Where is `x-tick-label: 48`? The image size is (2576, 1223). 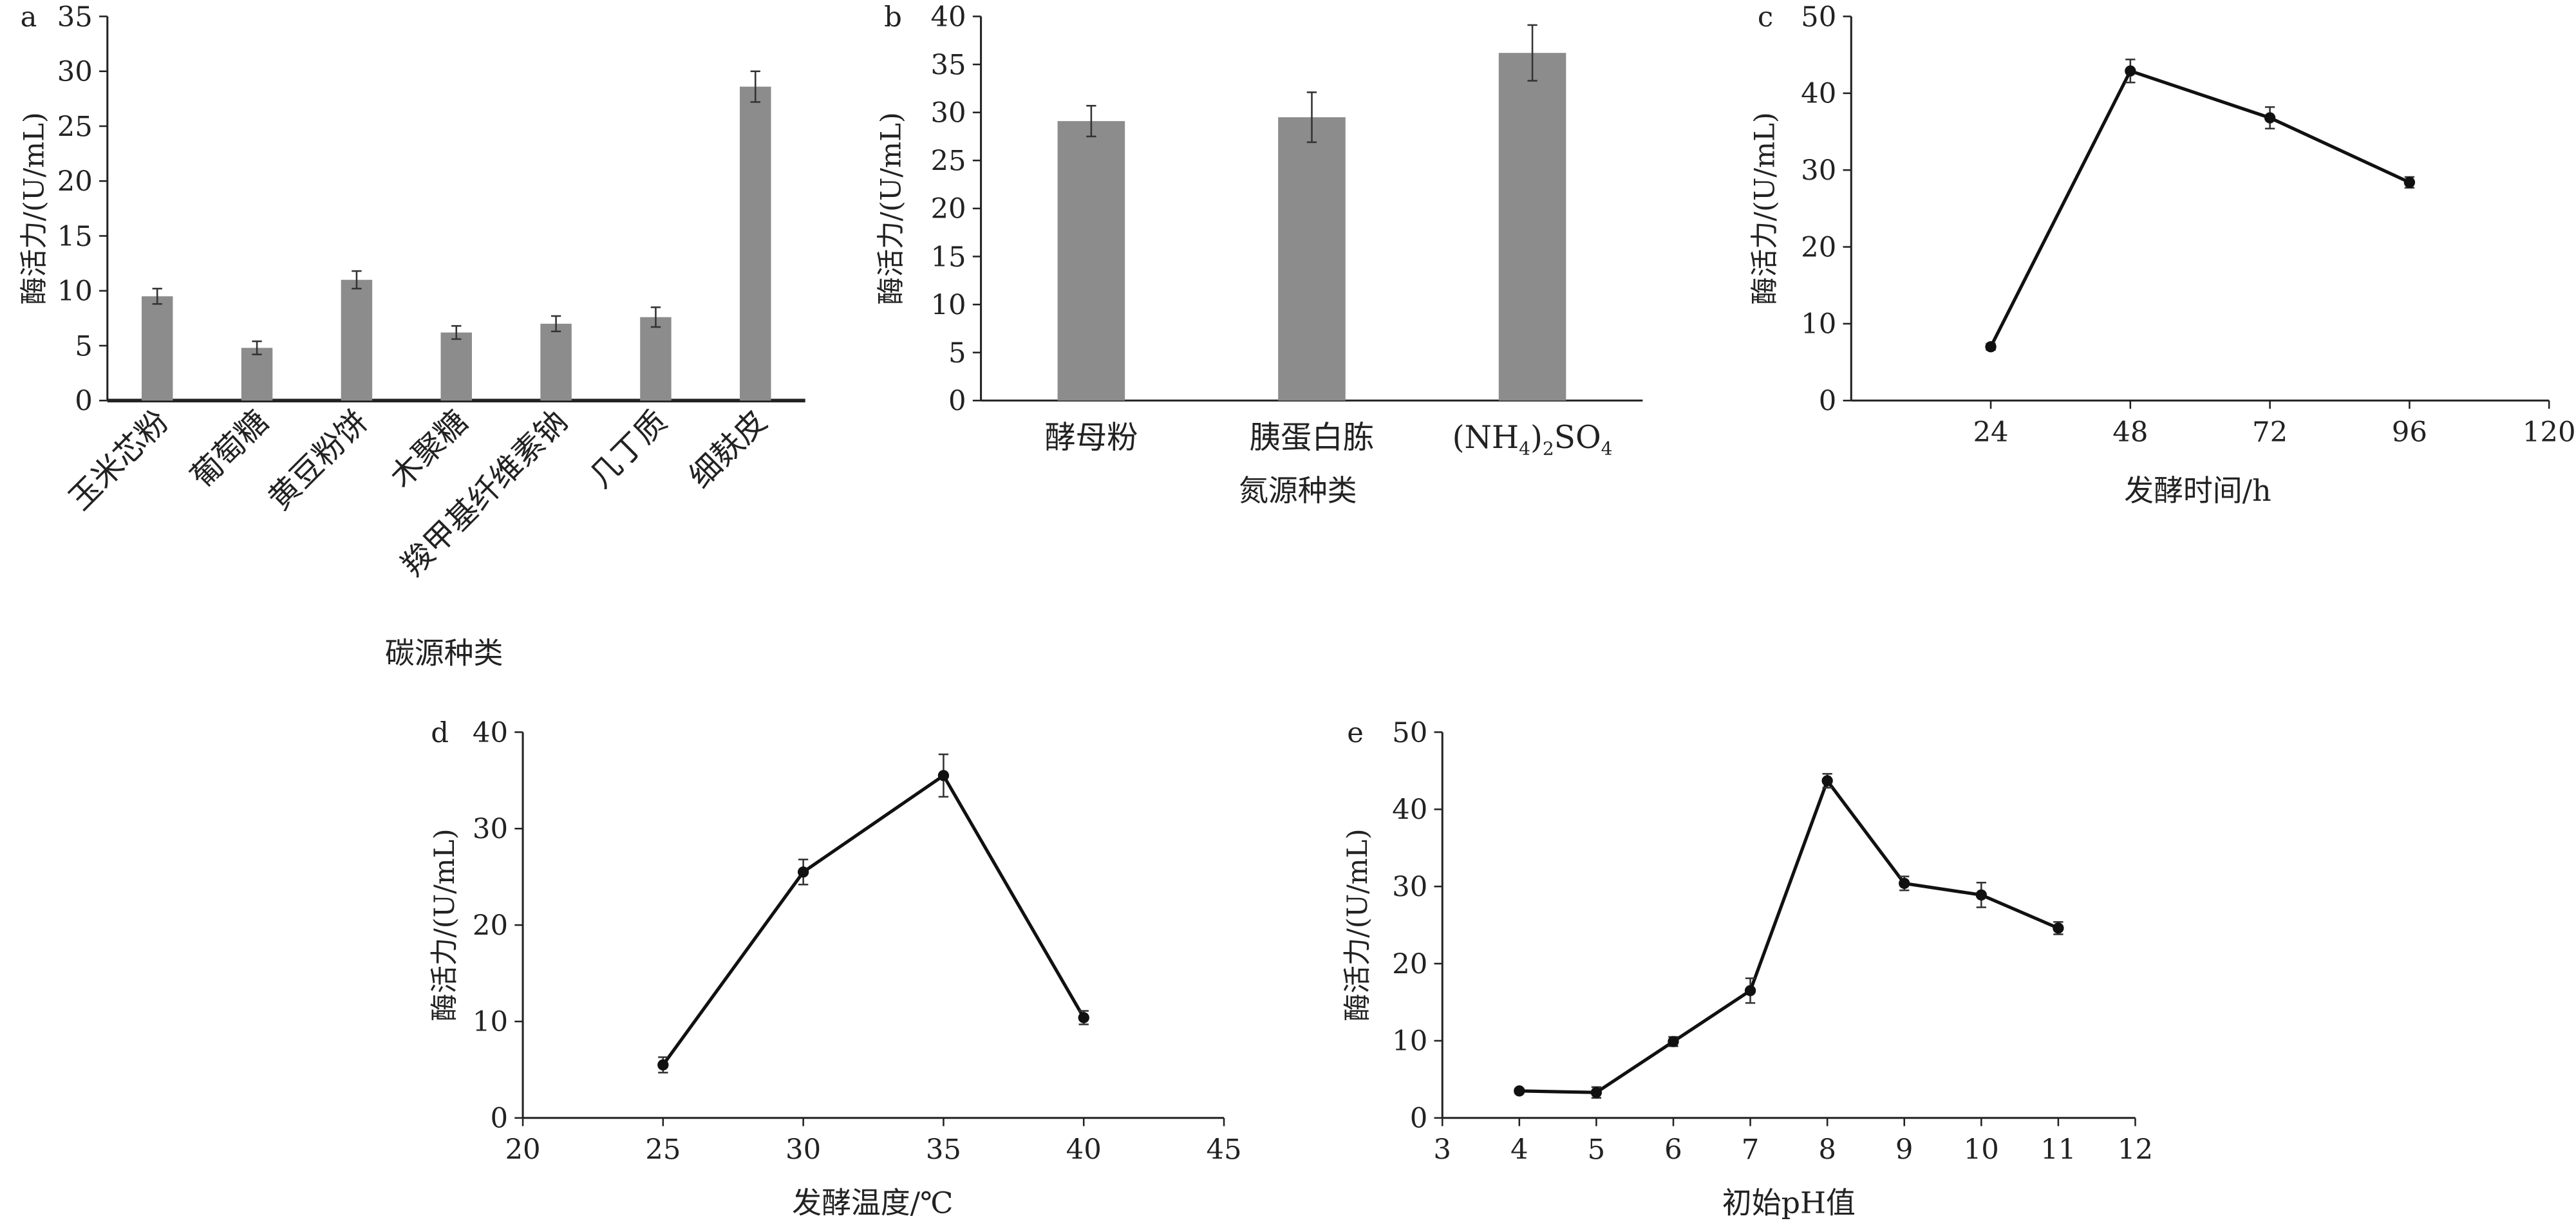
x-tick-label: 48 is located at coordinates (2130, 432).